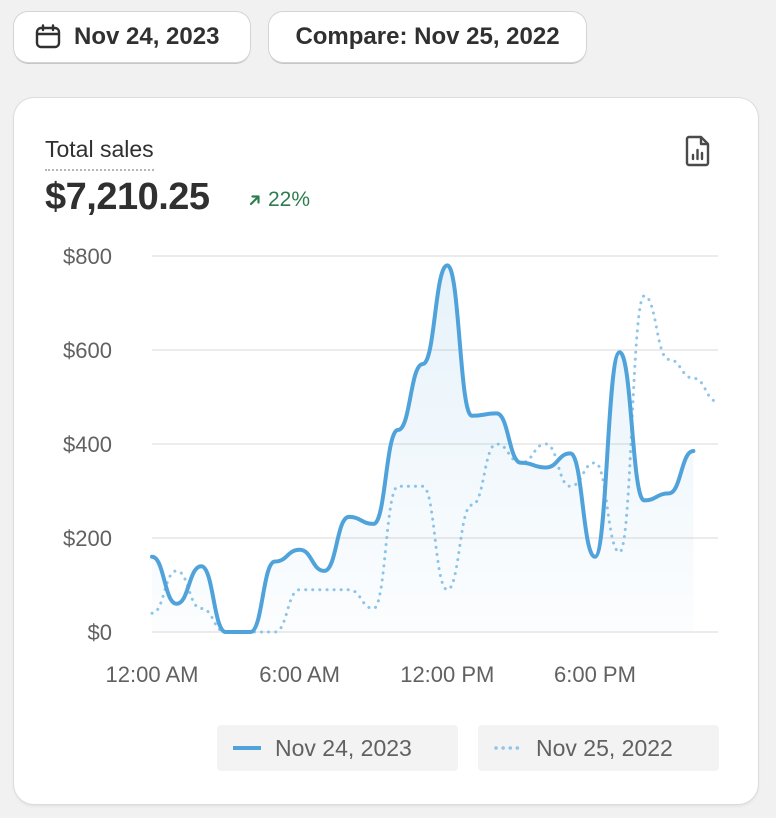 This screenshot has height=818, width=776. Describe the element at coordinates (299, 674) in the screenshot. I see `x-tick-label: 6:00 AM` at that location.